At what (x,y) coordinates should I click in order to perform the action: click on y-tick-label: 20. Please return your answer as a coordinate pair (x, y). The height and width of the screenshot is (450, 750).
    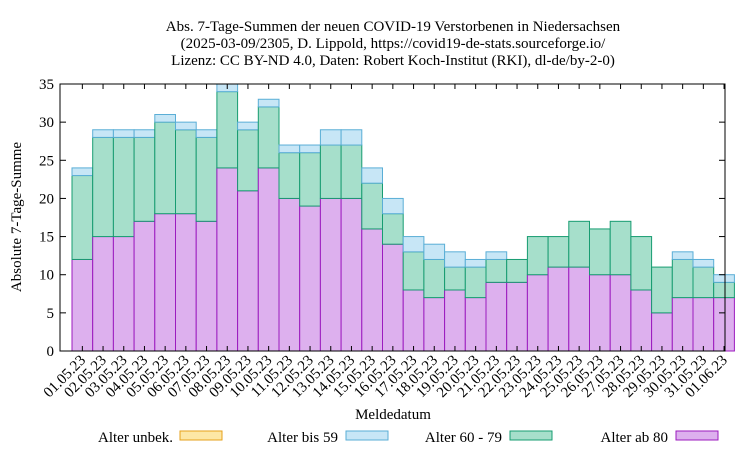
    Looking at the image, I should click on (46, 199).